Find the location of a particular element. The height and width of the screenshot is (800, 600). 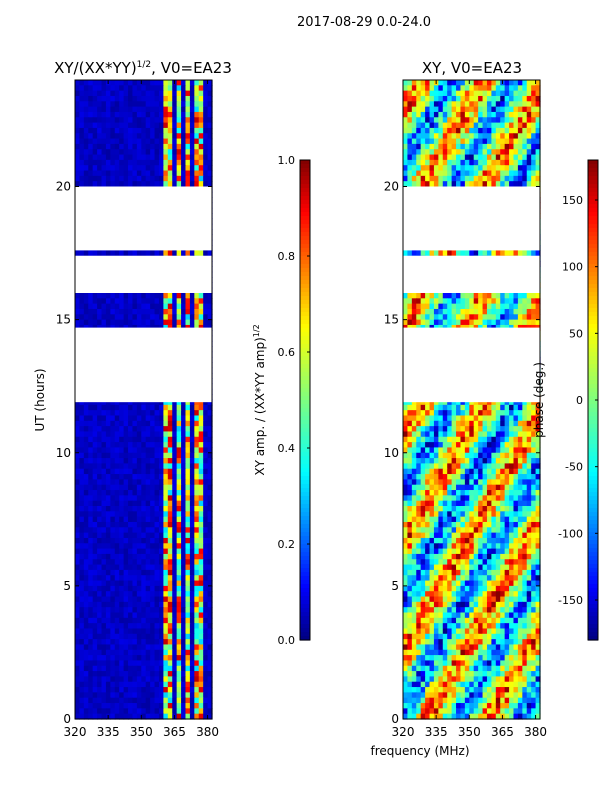

y-tick-label: 15 is located at coordinates (63, 320).